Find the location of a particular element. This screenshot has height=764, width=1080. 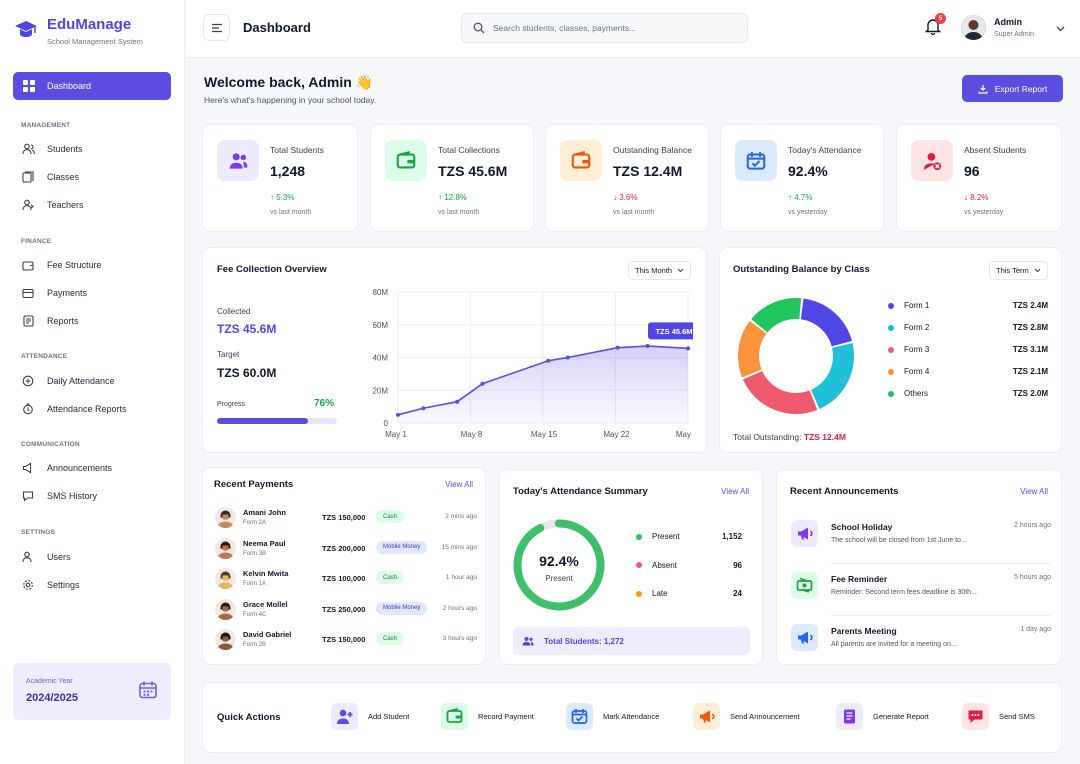

download-icon is located at coordinates (983, 89).